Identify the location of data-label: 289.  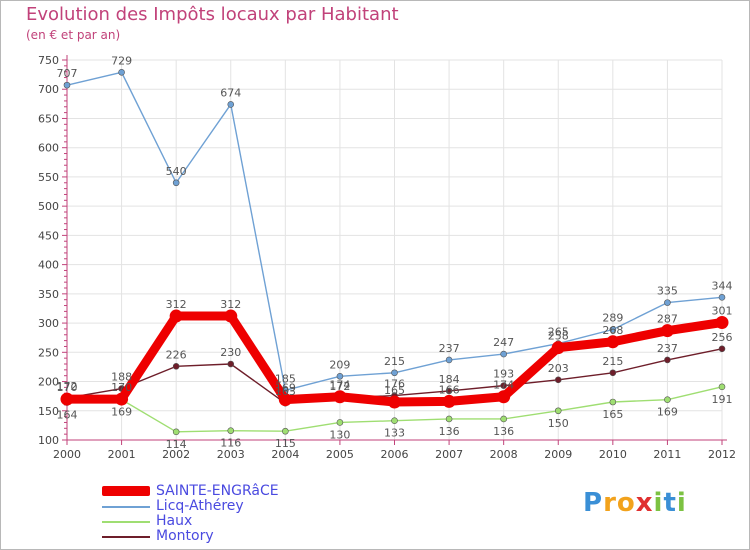
(612, 318).